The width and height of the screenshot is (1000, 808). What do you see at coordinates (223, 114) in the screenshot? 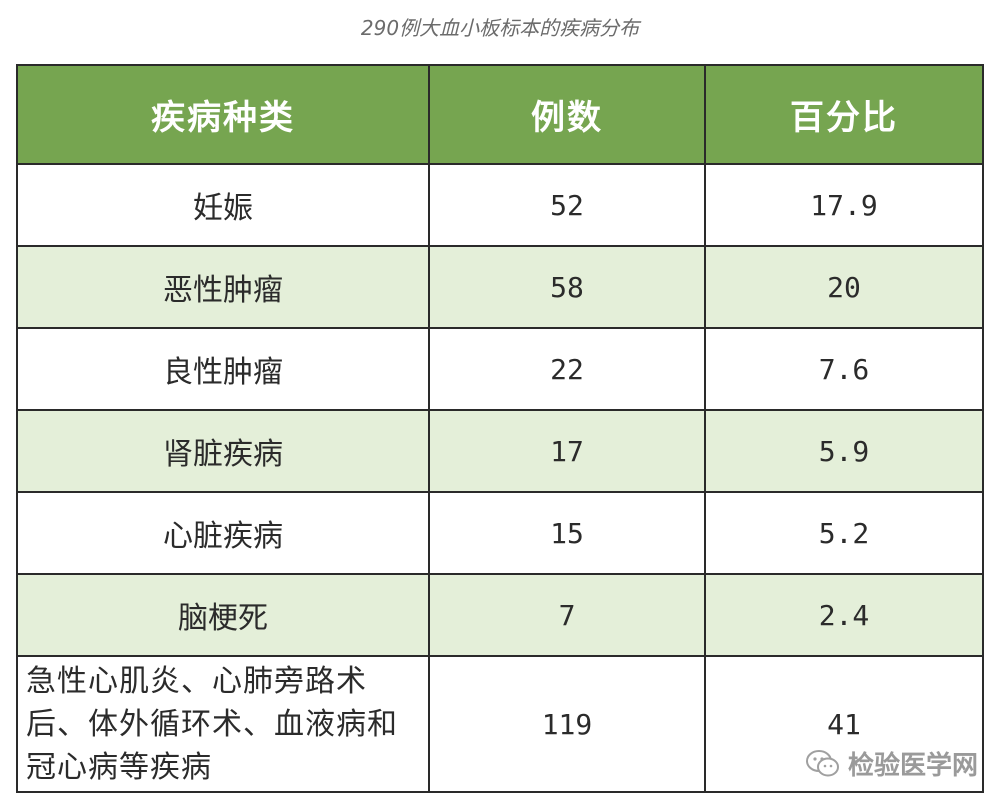
I see `header-disease-type: 疾病种类` at bounding box center [223, 114].